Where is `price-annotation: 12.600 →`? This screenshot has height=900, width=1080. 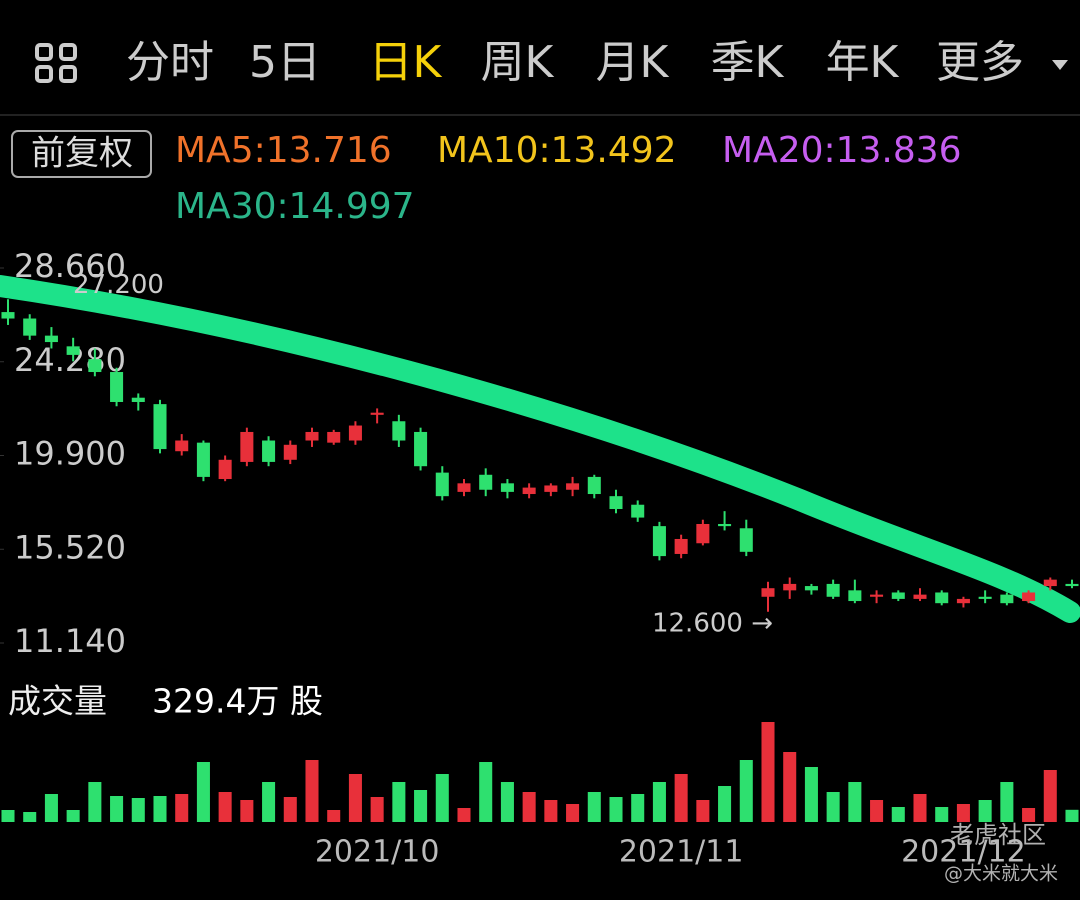
price-annotation: 12.600 → is located at coordinates (712, 623).